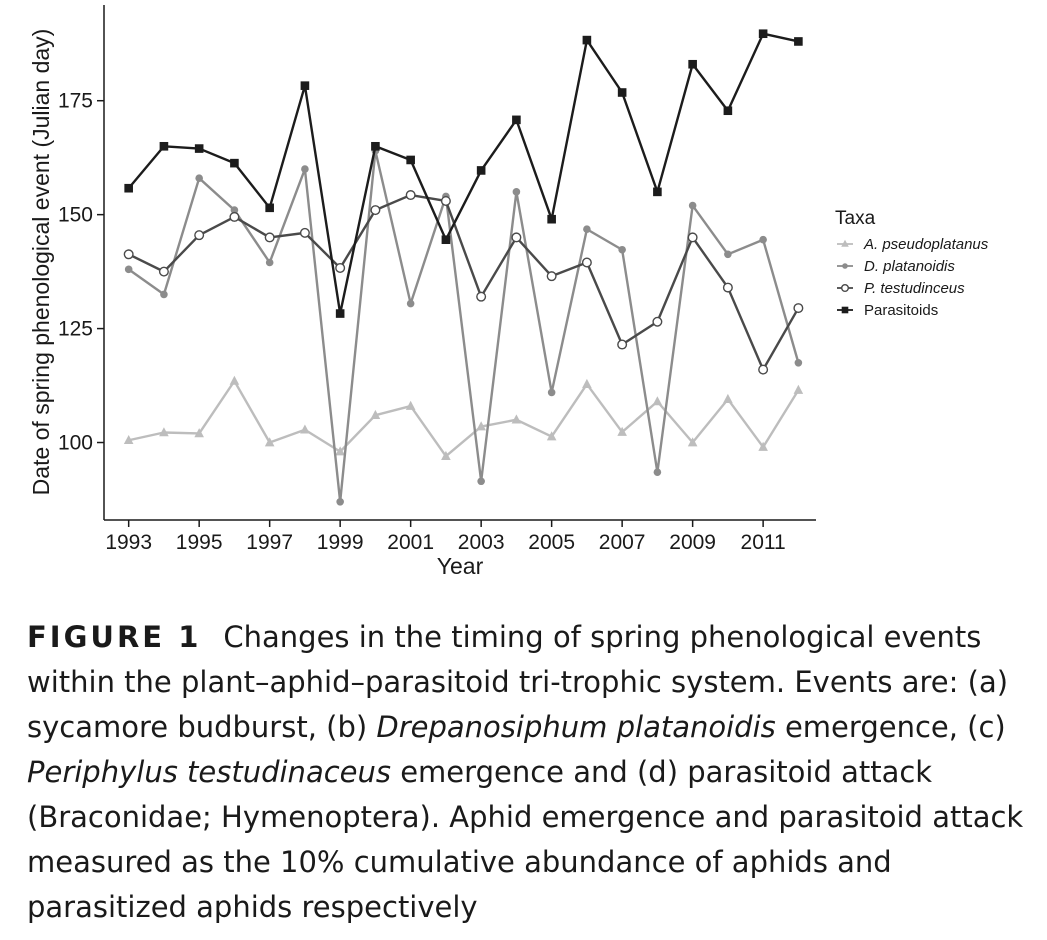 The width and height of the screenshot is (1047, 940). Describe the element at coordinates (75, 215) in the screenshot. I see `y-tick-label: 150` at that location.